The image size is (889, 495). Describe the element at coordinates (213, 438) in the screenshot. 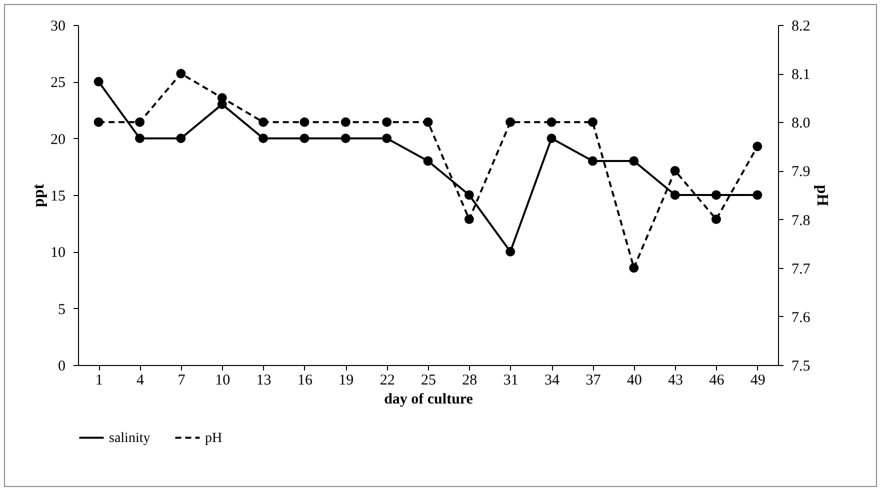

I see `legend-label: pH` at that location.